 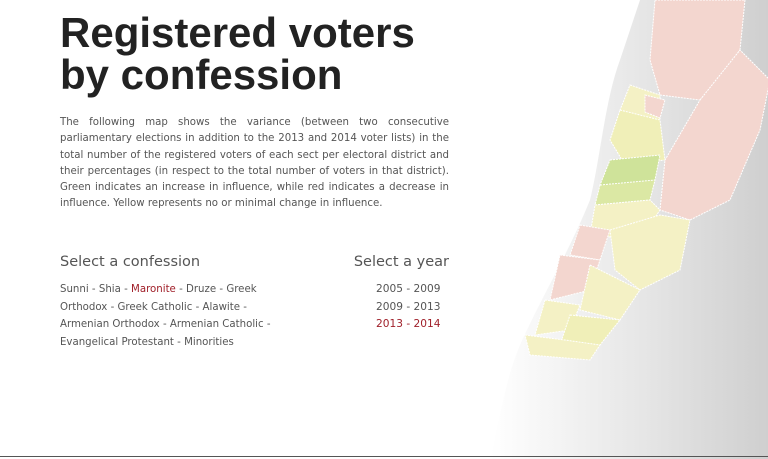 What do you see at coordinates (201, 74) in the screenshot?
I see `title-line: by confession` at bounding box center [201, 74].